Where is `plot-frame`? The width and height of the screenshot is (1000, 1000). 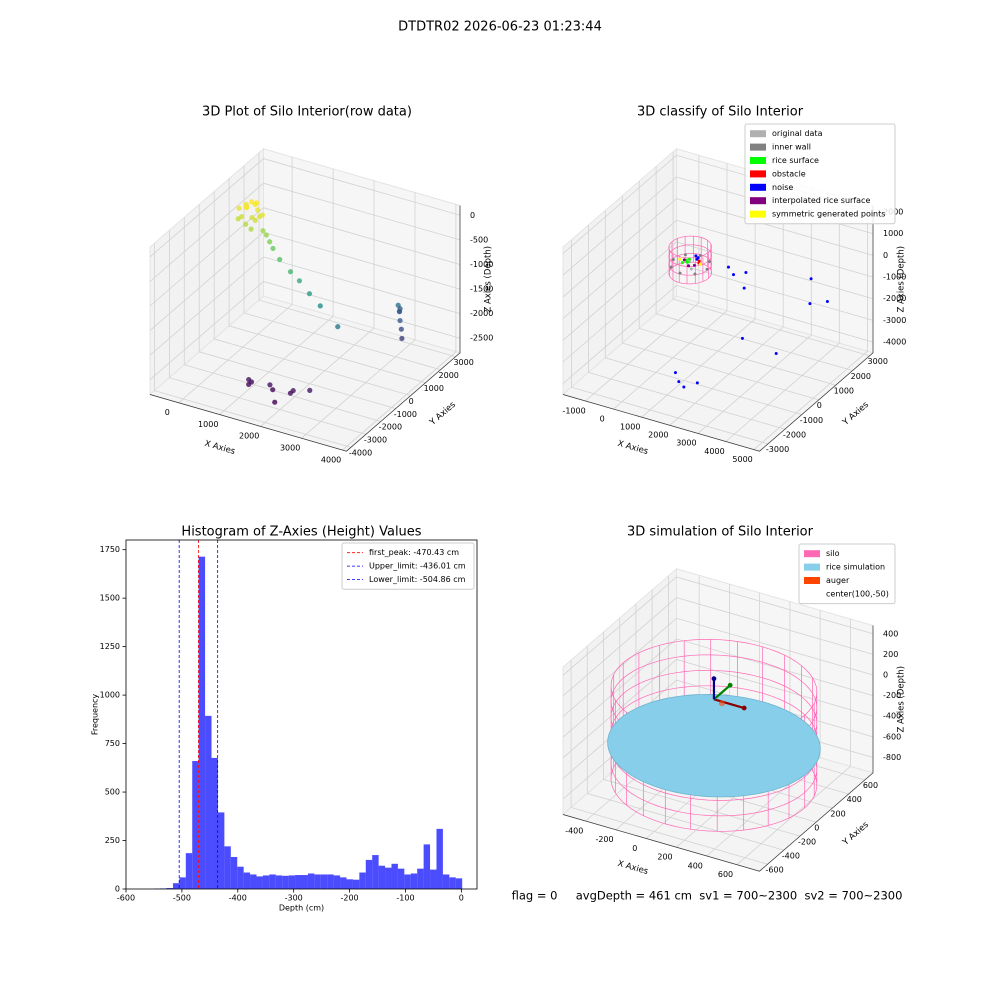 plot-frame is located at coordinates (301, 714).